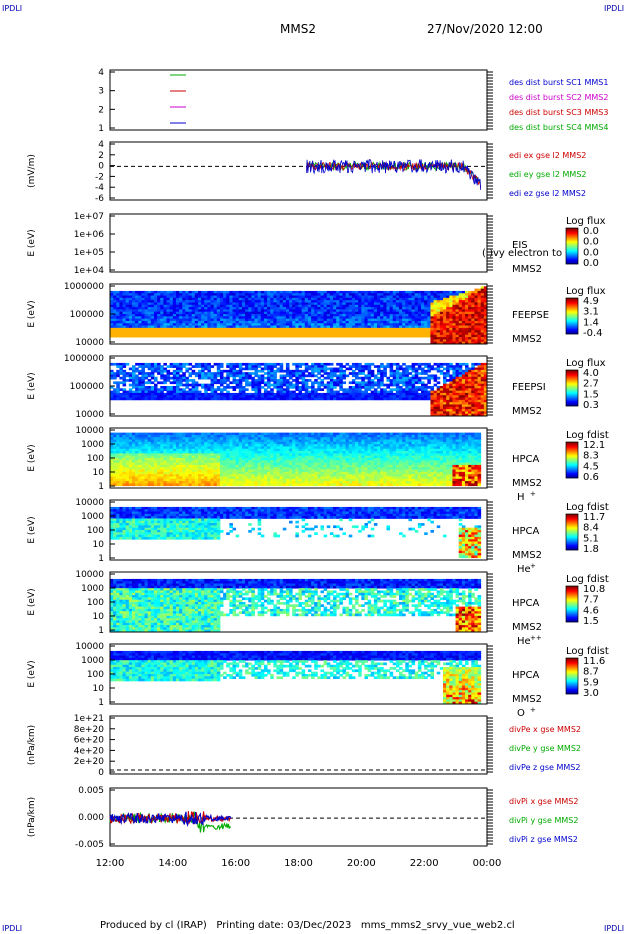 The height and width of the screenshot is (934, 630). What do you see at coordinates (572, 247) in the screenshot?
I see `colorbar-cell` at bounding box center [572, 247].